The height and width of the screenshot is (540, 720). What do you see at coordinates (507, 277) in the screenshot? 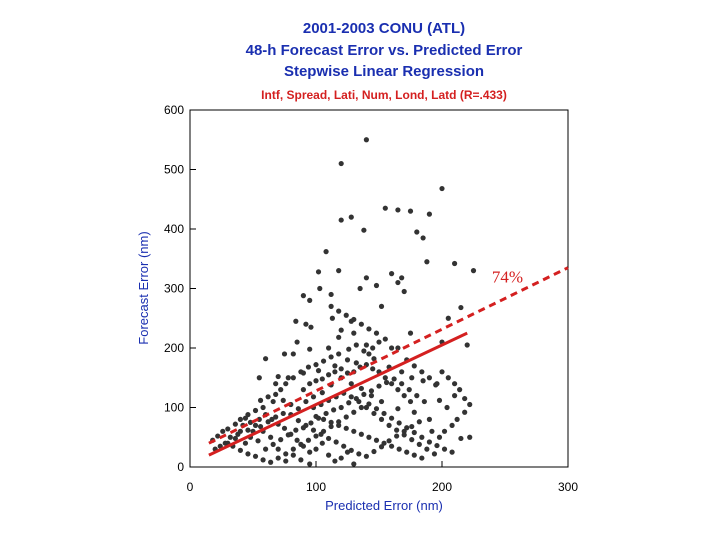
I see `percent-annotation: 74%` at bounding box center [507, 277].